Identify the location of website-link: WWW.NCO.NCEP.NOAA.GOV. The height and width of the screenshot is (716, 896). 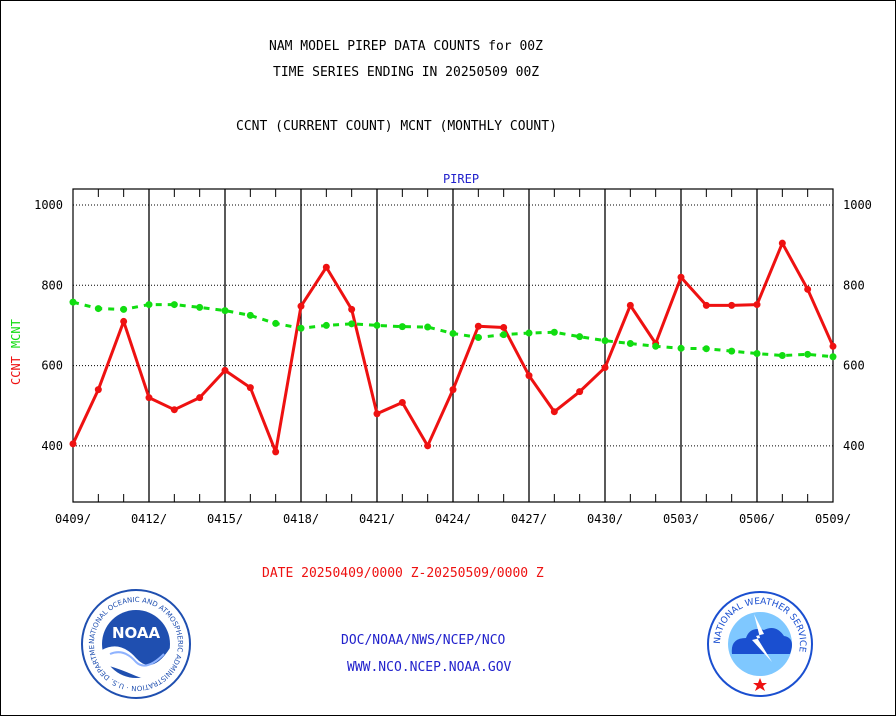
(429, 667).